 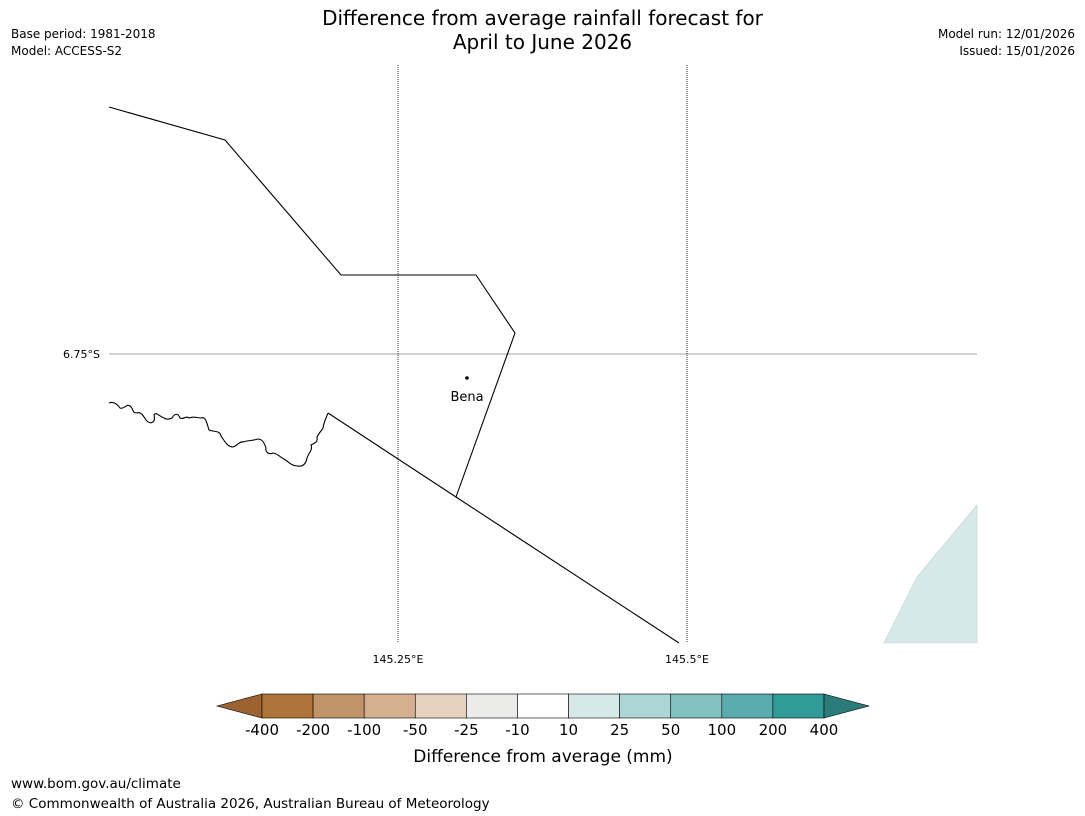 What do you see at coordinates (619, 730) in the screenshot?
I see `colorbar-tick-label: 25` at bounding box center [619, 730].